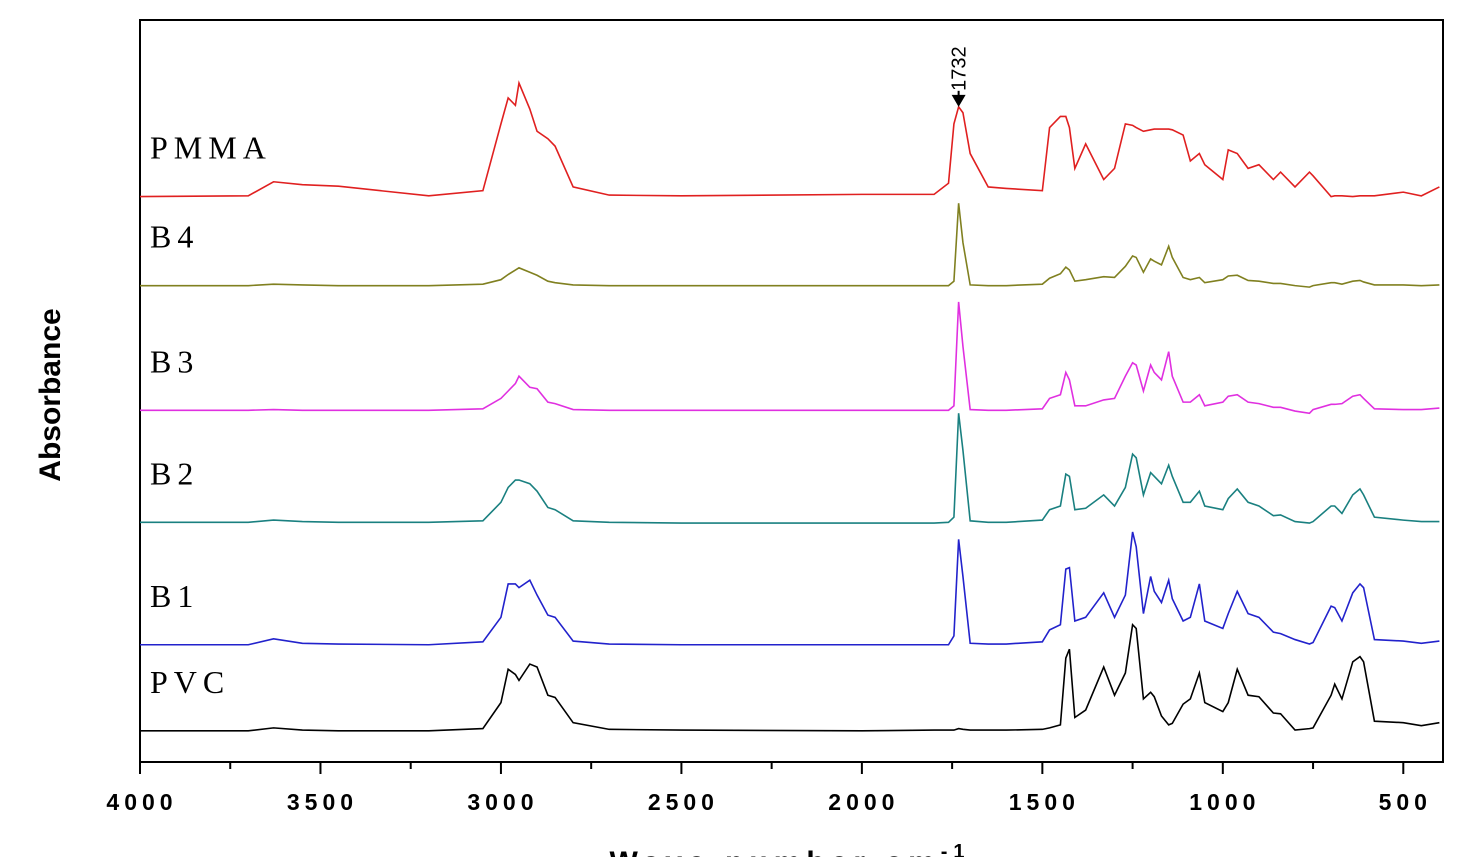 The image size is (1477, 857). I want to click on x-tick-label: 2500, so click(683, 802).